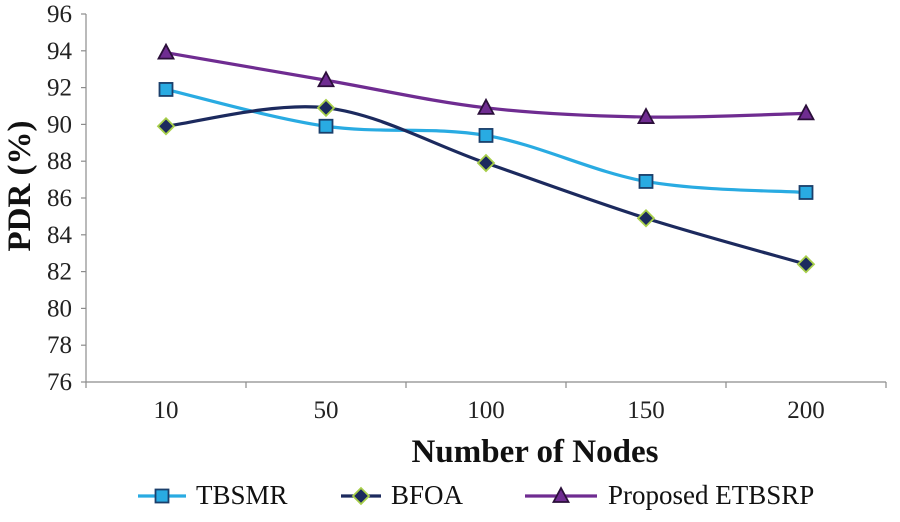 The image size is (900, 522). Describe the element at coordinates (59, 198) in the screenshot. I see `y-tick-label: 86` at that location.